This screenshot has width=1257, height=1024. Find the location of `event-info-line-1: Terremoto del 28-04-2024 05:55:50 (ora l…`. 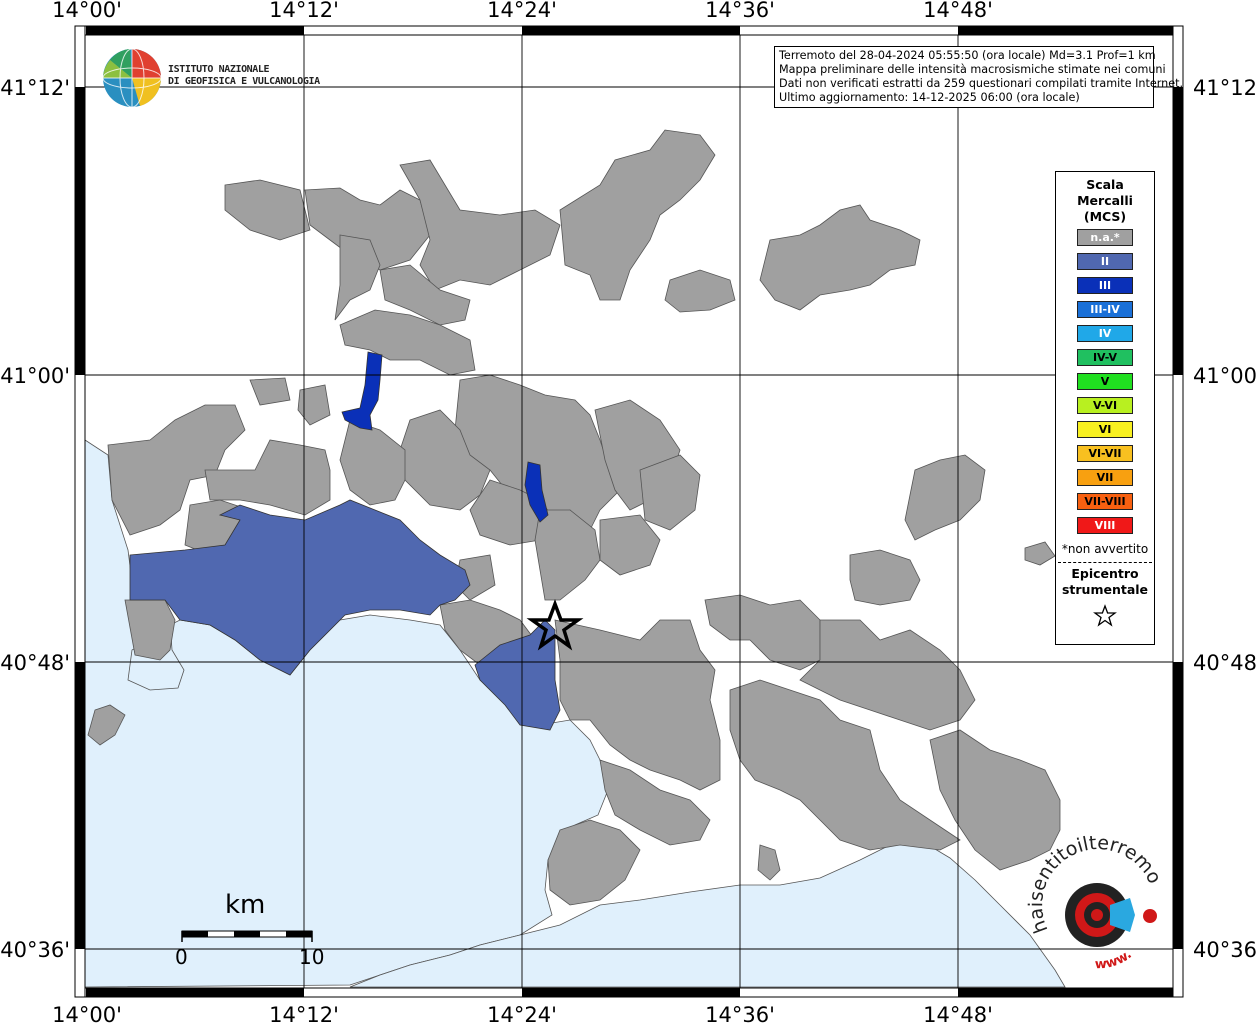

event-info-line-1: Terremoto del 28-04-2024 05:55:50 (ora l… is located at coordinates (967, 55).